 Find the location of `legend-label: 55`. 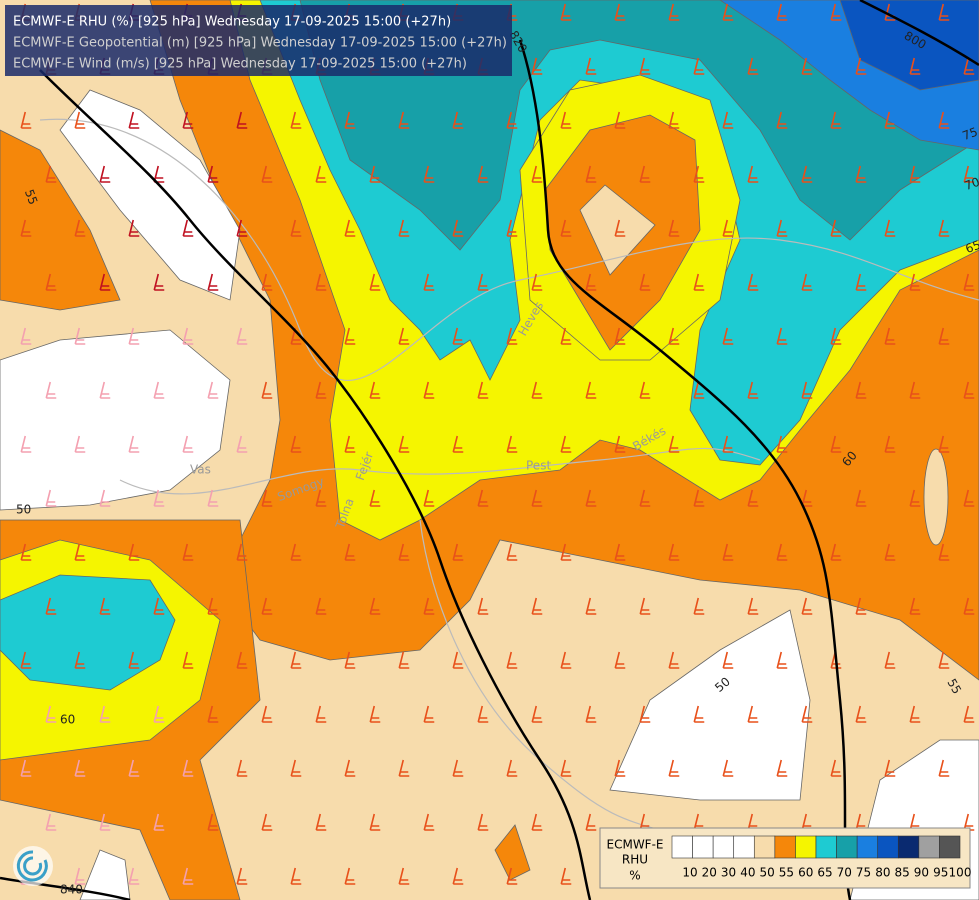

legend-label: 55 is located at coordinates (786, 873).